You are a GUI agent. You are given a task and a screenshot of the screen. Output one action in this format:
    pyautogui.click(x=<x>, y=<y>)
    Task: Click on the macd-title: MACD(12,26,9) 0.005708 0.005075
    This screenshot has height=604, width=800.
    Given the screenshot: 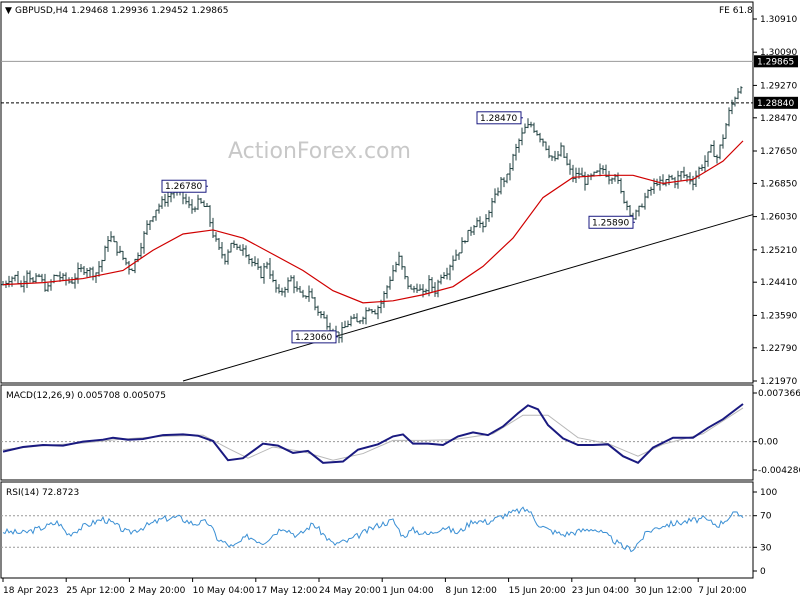 What is the action you would take?
    pyautogui.click(x=86, y=396)
    